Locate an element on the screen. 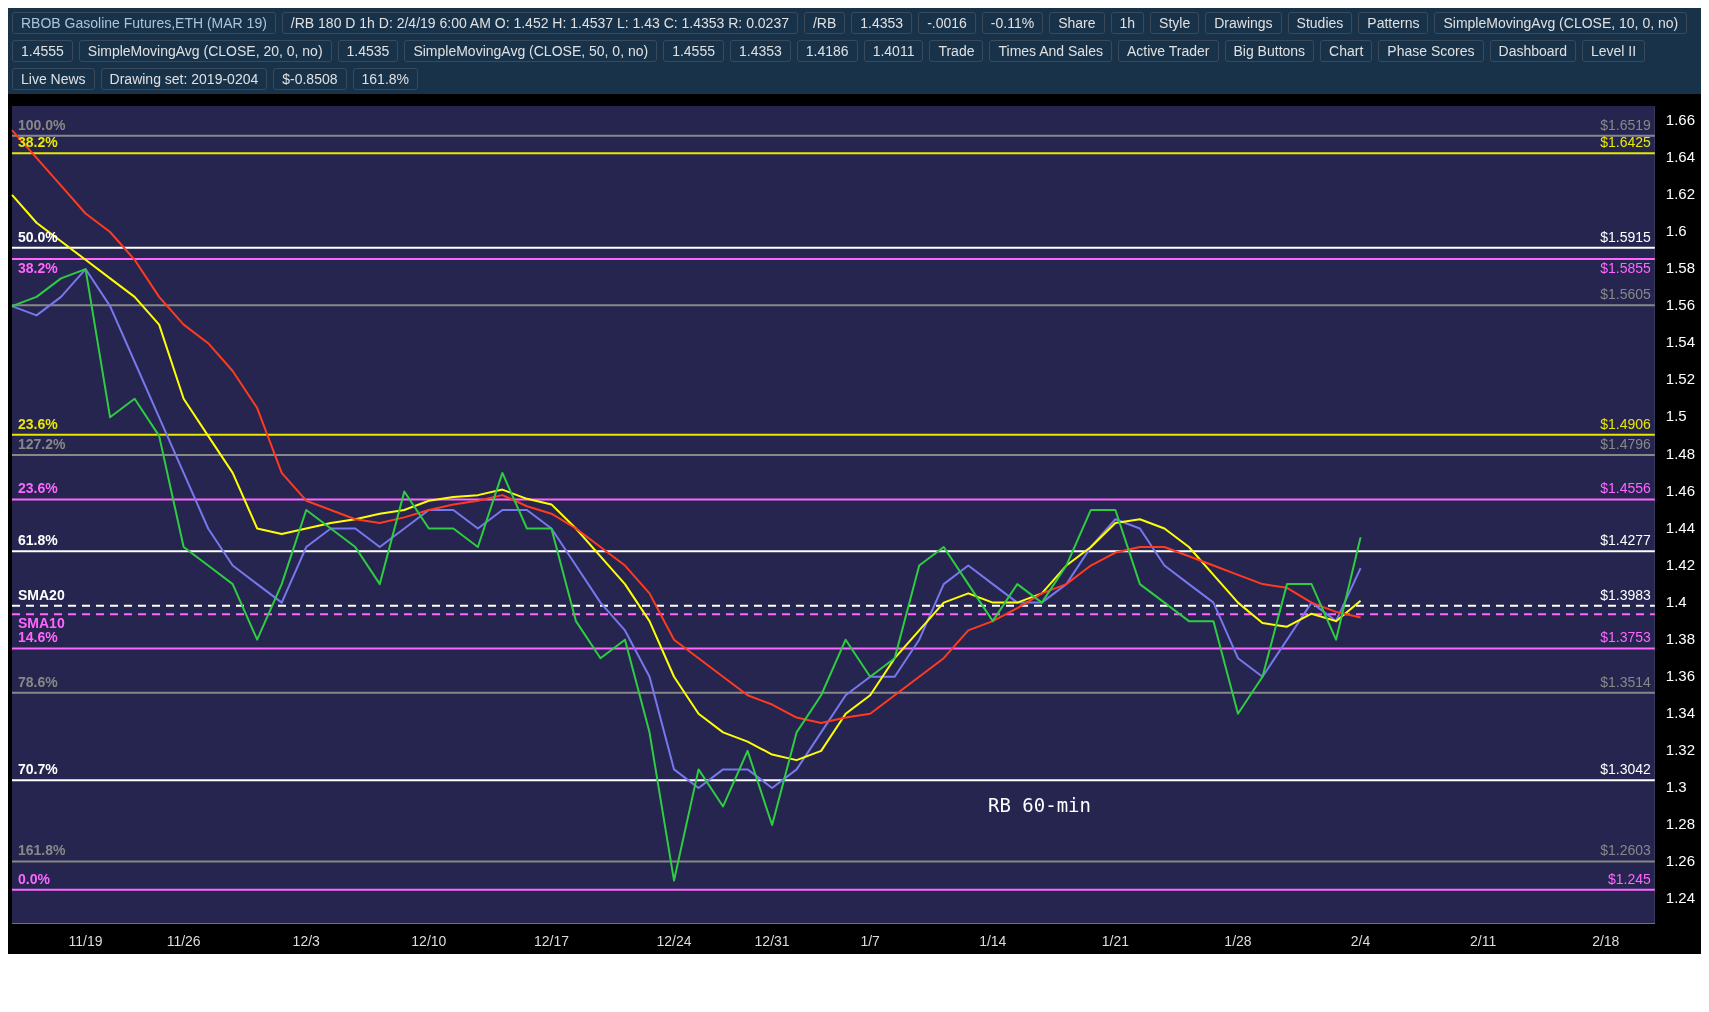 Image resolution: width=1709 pixels, height=1012 pixels. chart-subtitle: /RB 180 D 1h D: 2/4/19 6:00 AM O: 1.452 H: 1.4537 L: 1.43 C: 1.4353 R: 0.0237 is located at coordinates (539, 23).